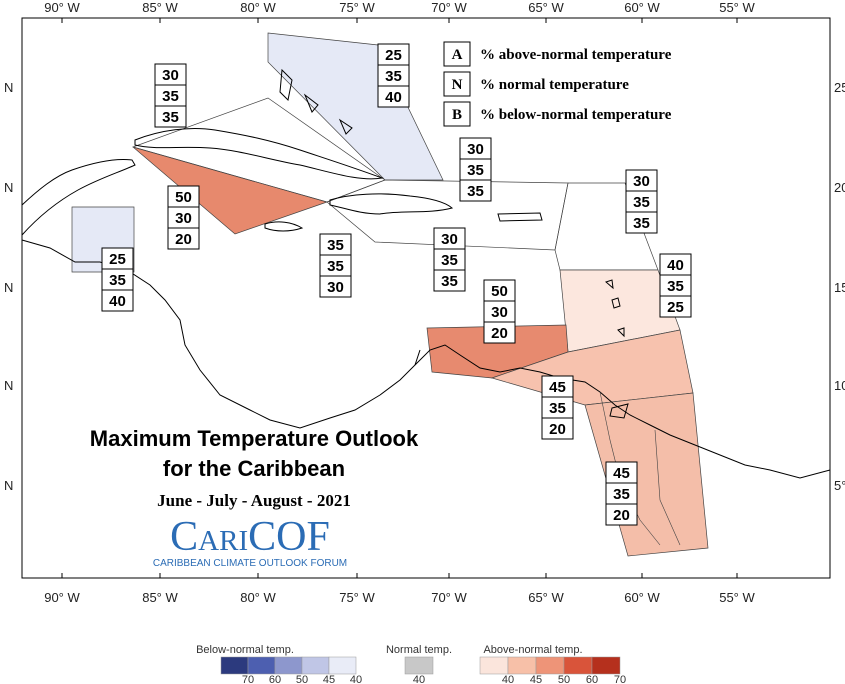 This screenshot has height=684, width=845. Describe the element at coordinates (642, 7) in the screenshot. I see `top-lon-label: 60° W` at that location.